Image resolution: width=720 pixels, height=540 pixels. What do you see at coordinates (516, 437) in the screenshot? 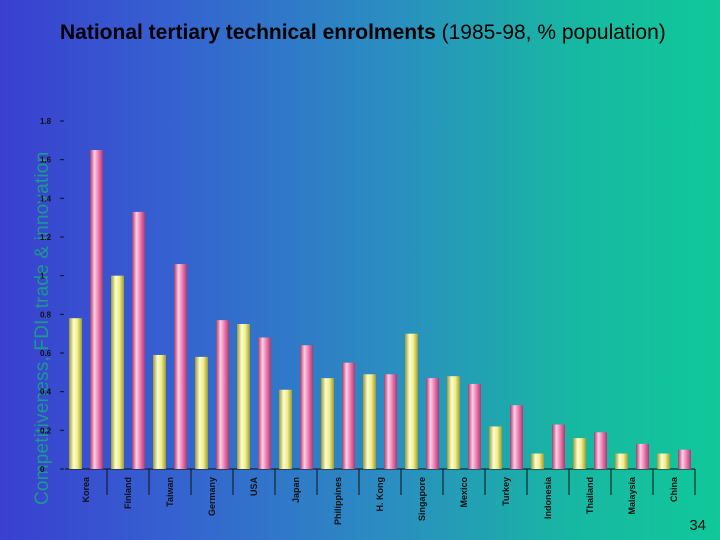
I see `bar-b-turkey` at bounding box center [516, 437].